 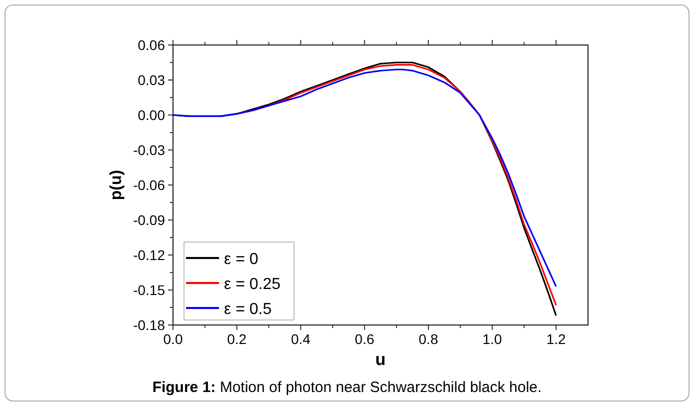 What do you see at coordinates (149, 220) in the screenshot?
I see `y-tick-label: -0.09` at bounding box center [149, 220].